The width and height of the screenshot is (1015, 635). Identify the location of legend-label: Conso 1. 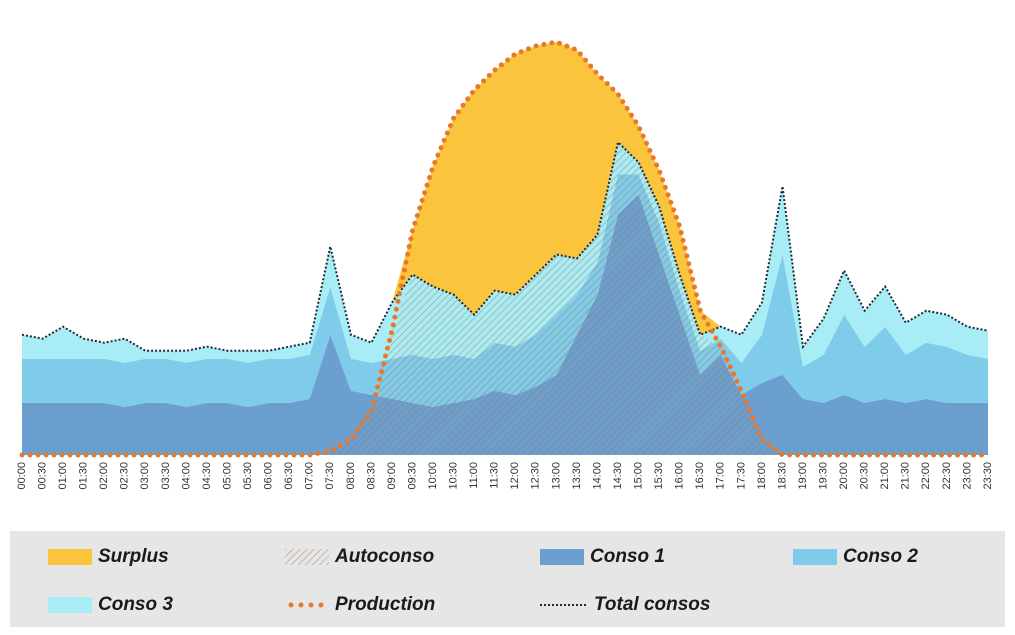
(627, 556).